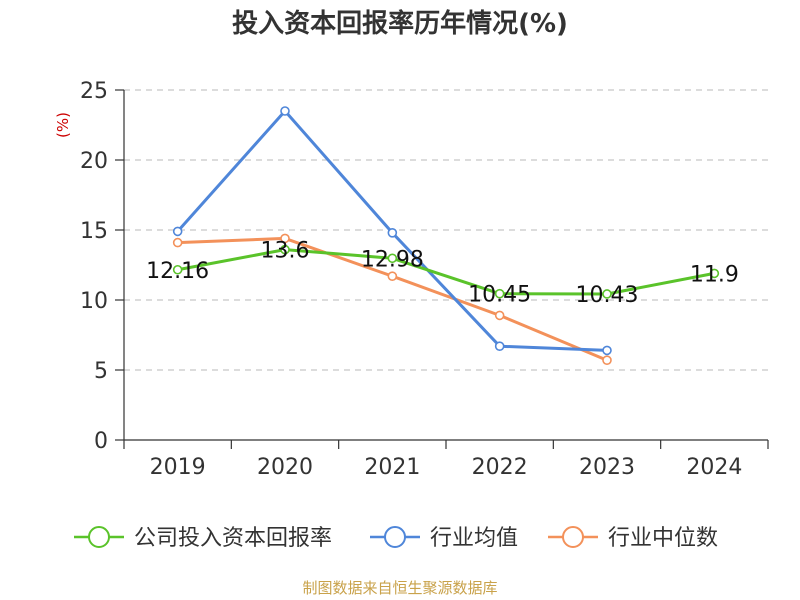  I want to click on x-tick-label: 2019, so click(178, 467).